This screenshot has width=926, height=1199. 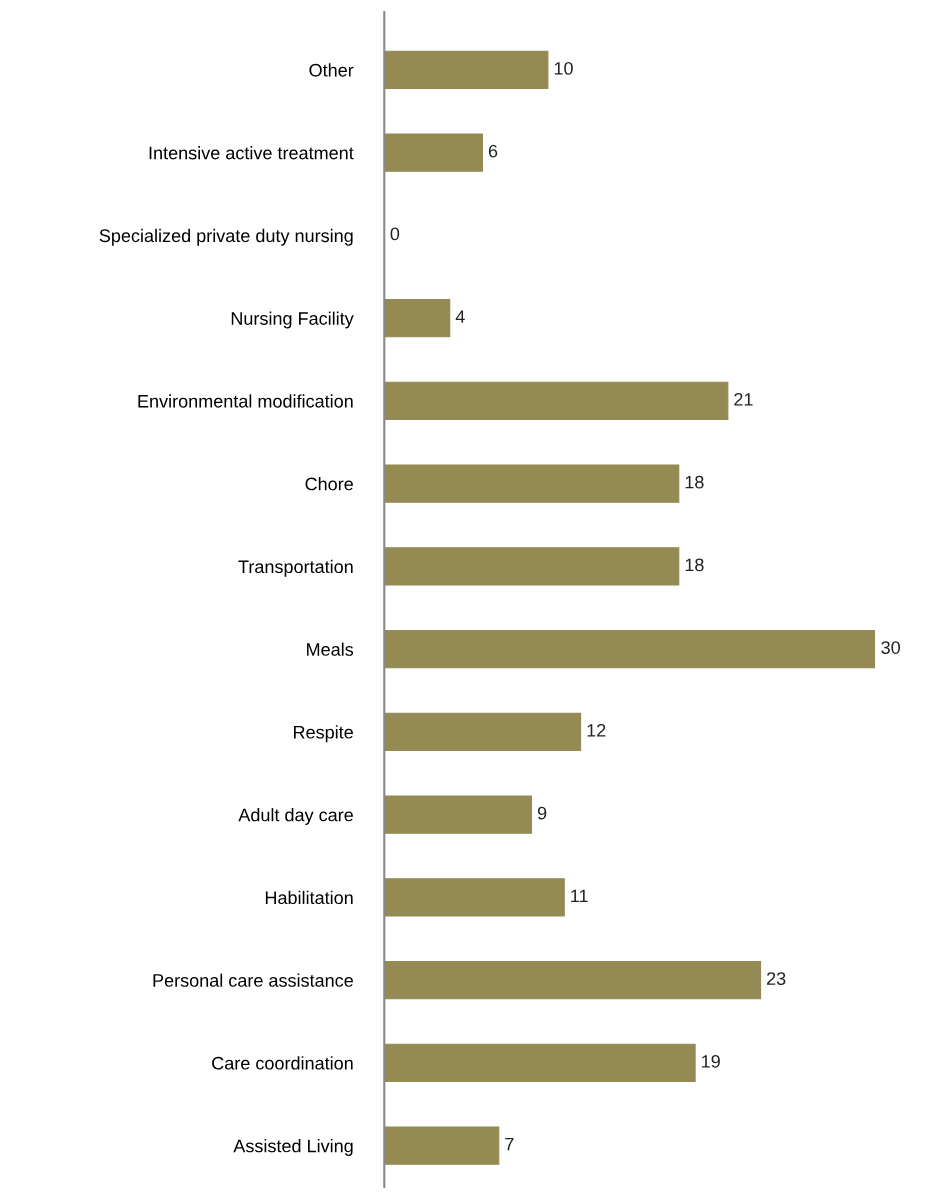 I want to click on y-tick-label: Chore, so click(x=329, y=484).